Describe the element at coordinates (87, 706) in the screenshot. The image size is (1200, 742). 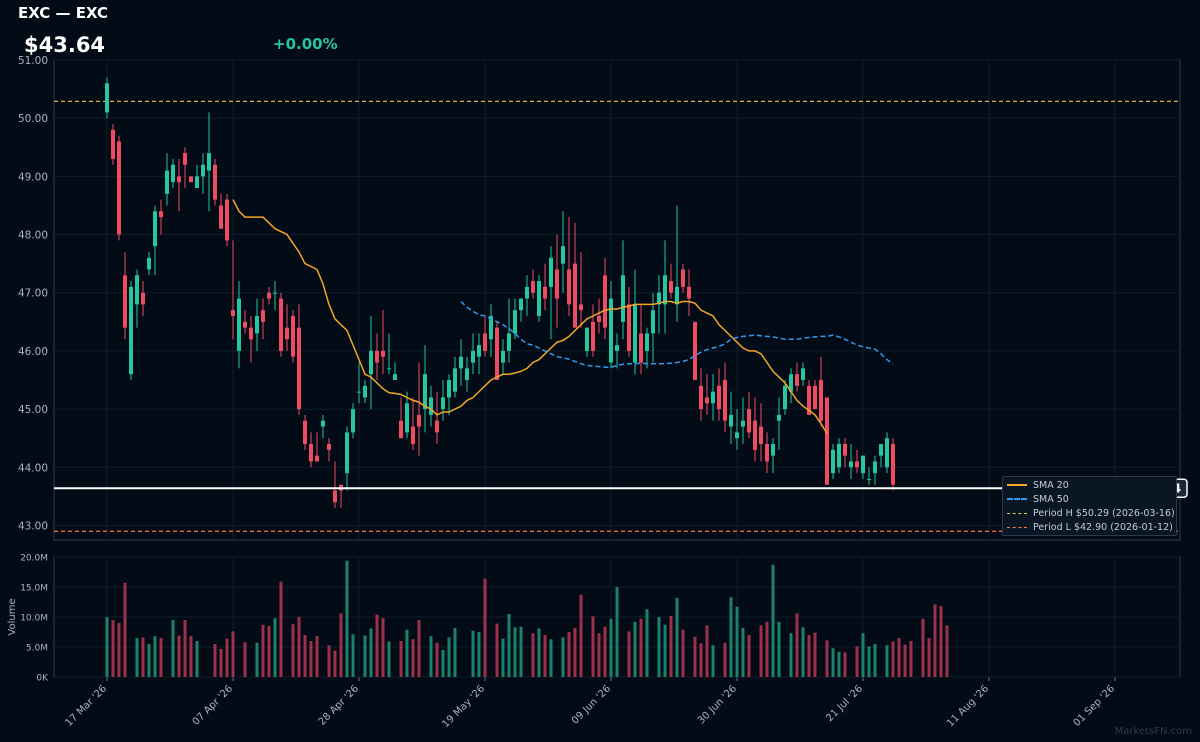
I see `x-tick-label: 17 Mar '26` at that location.